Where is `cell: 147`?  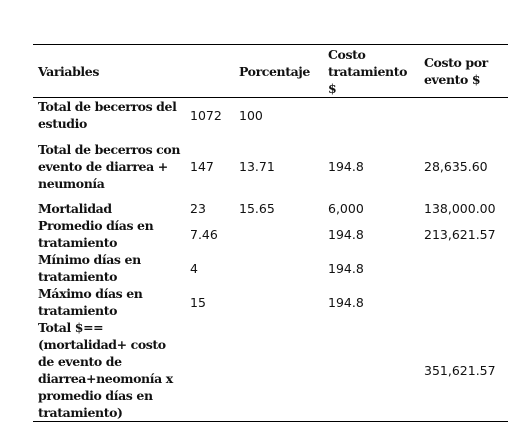 cell: 147 is located at coordinates (202, 166).